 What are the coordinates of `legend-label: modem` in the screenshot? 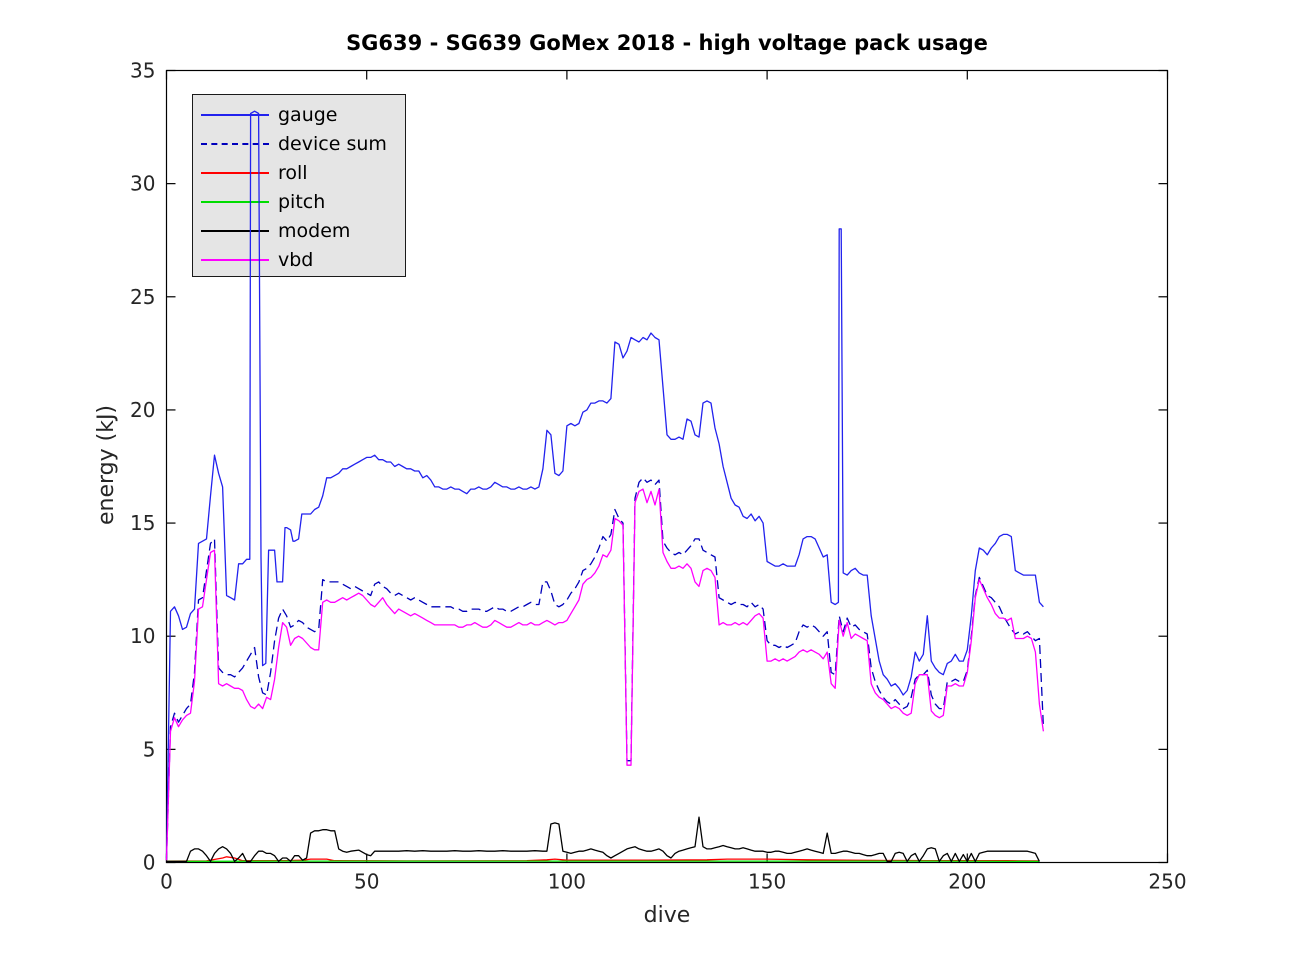 It's located at (314, 230).